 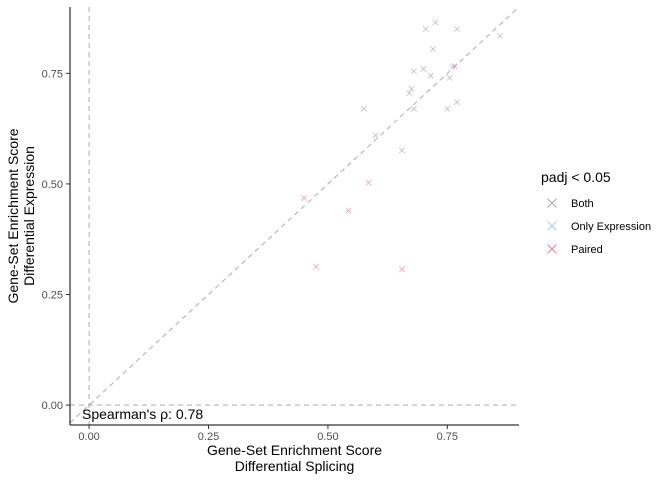 I want to click on y-ticks: 0.00 0.25 0.50 0.75, so click(x=56, y=240).